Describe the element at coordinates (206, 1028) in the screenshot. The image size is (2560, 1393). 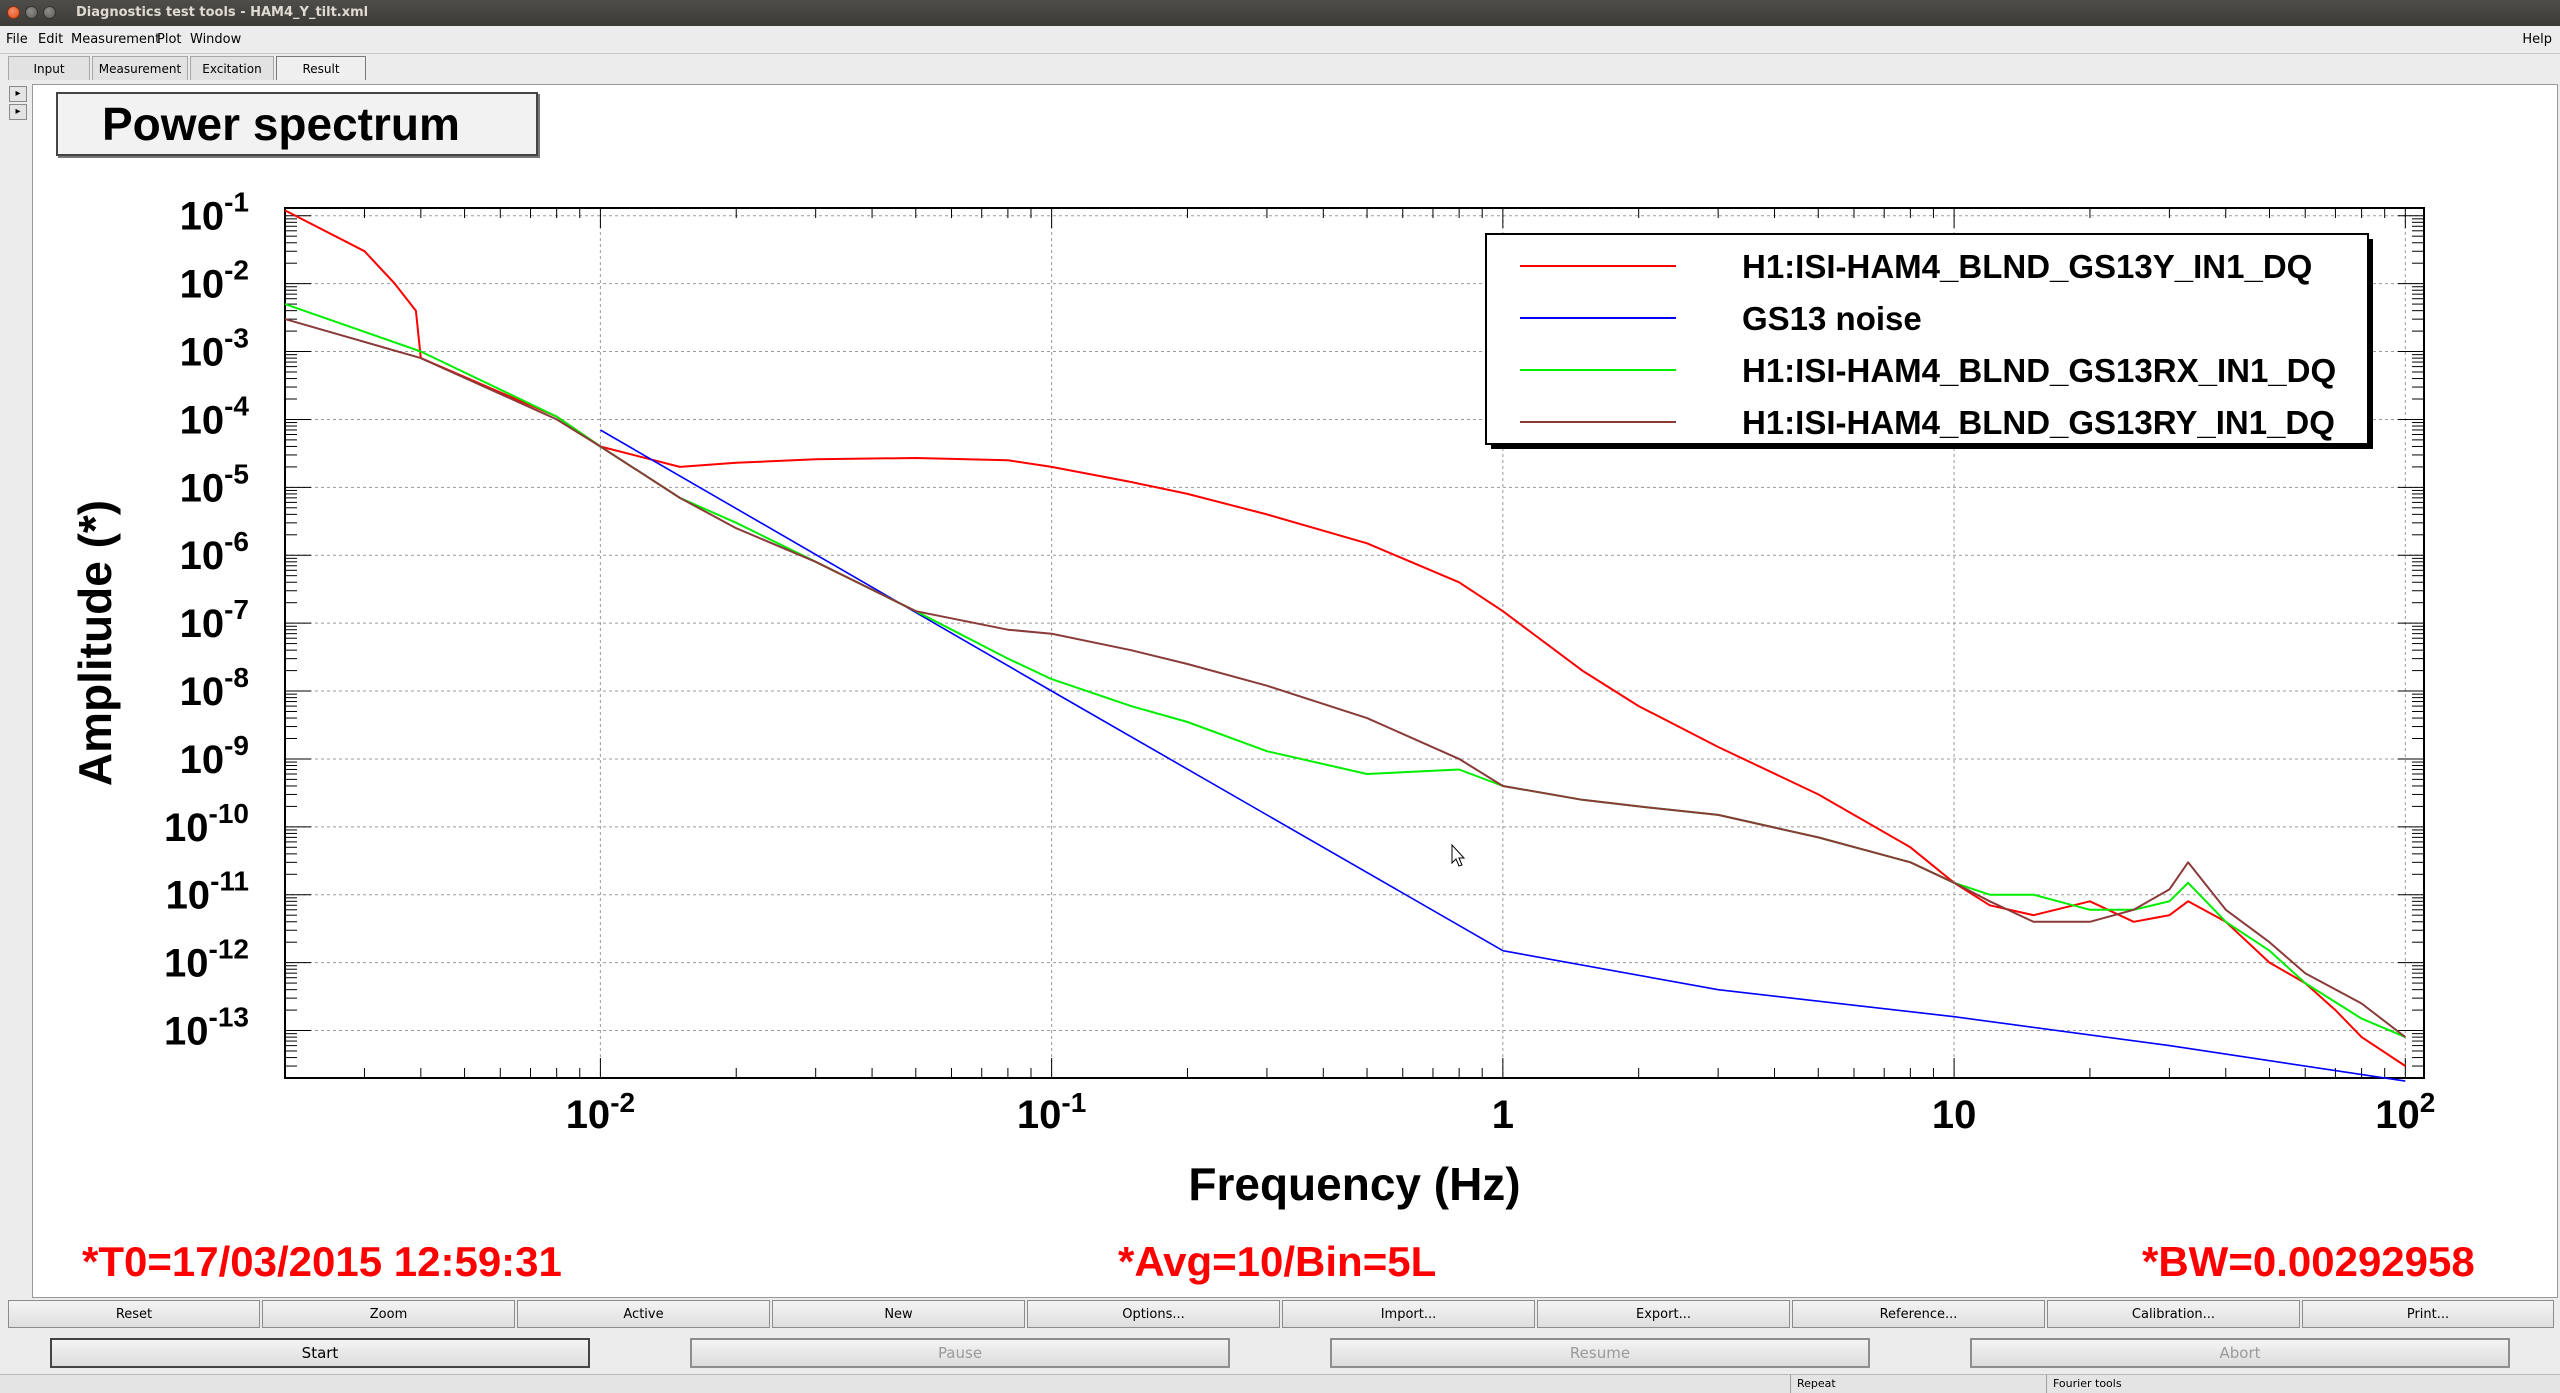
I see `y-tick-label: 10⁻¹³` at that location.